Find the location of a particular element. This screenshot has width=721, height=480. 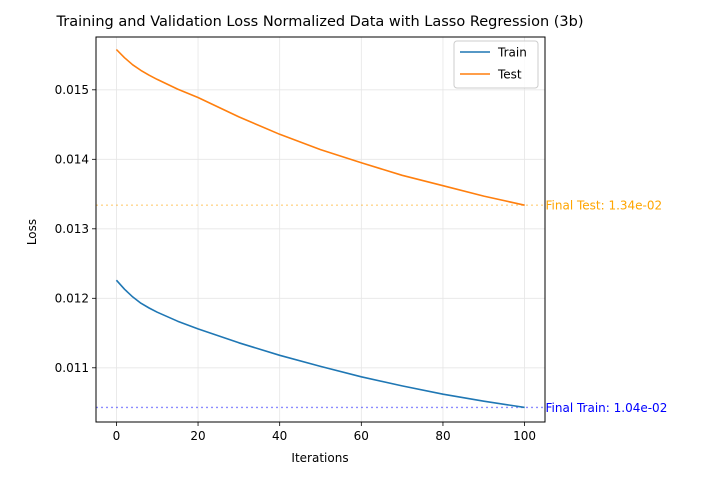

y-tick-label: 0.012 is located at coordinates (72, 298).